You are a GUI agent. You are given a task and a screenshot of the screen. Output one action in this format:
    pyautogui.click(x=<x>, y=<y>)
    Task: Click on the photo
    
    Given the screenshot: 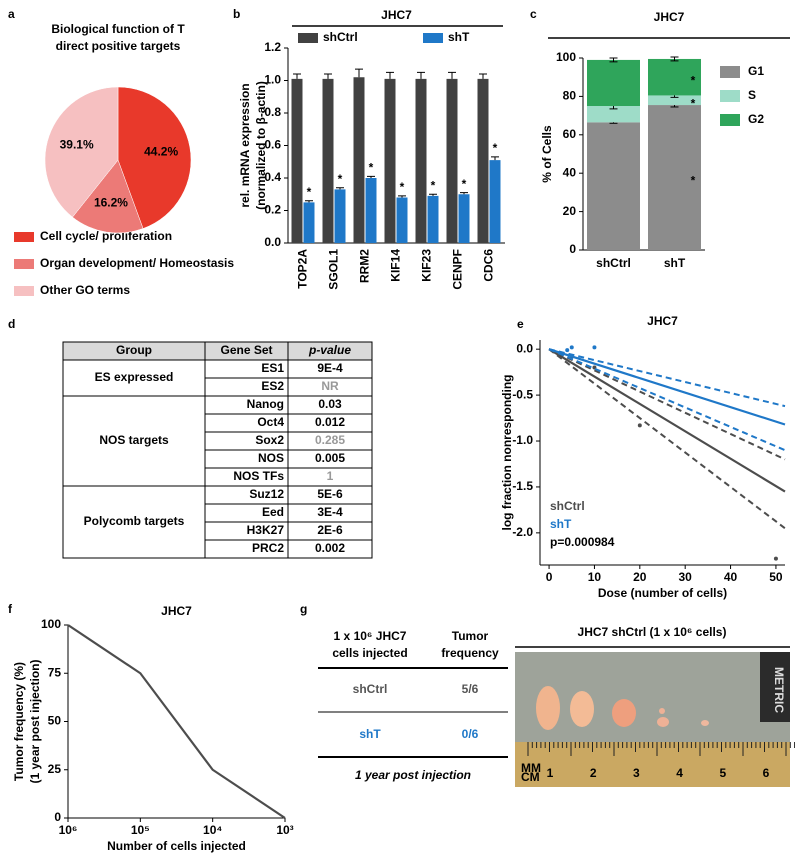 What is the action you would take?
    pyautogui.click(x=652, y=719)
    